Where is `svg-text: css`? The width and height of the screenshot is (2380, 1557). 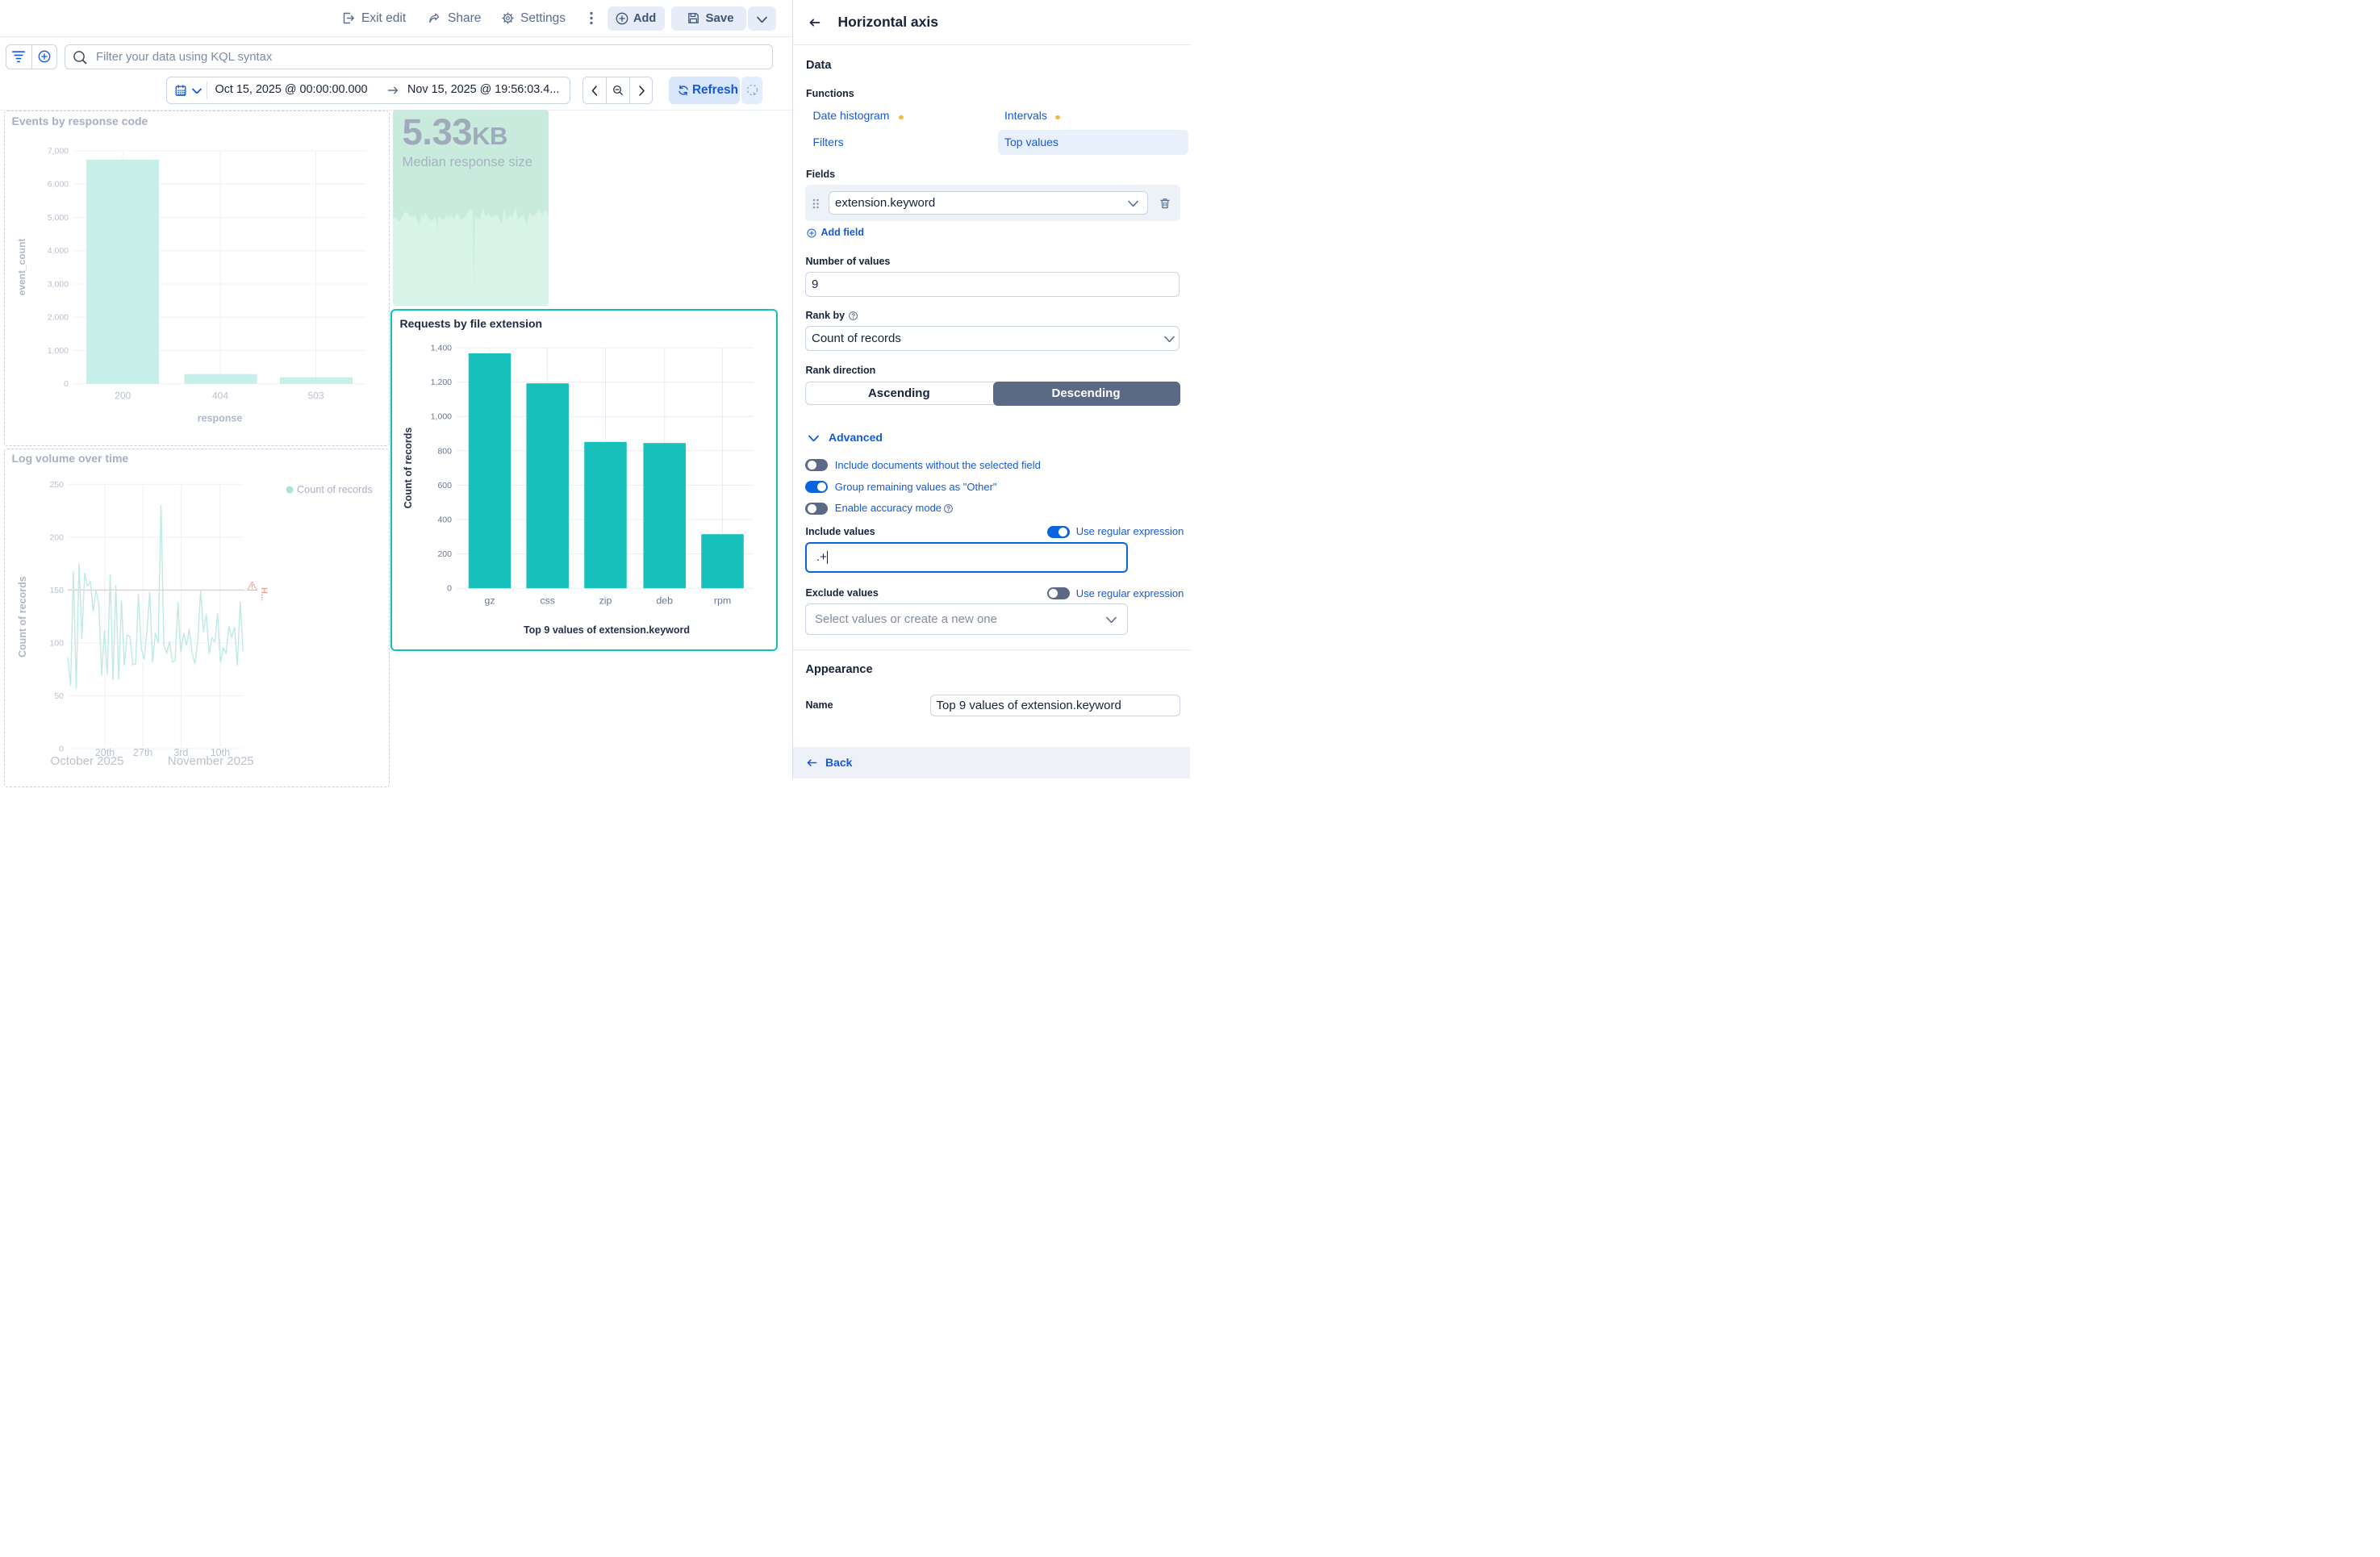
svg-text: css is located at coordinates (547, 601).